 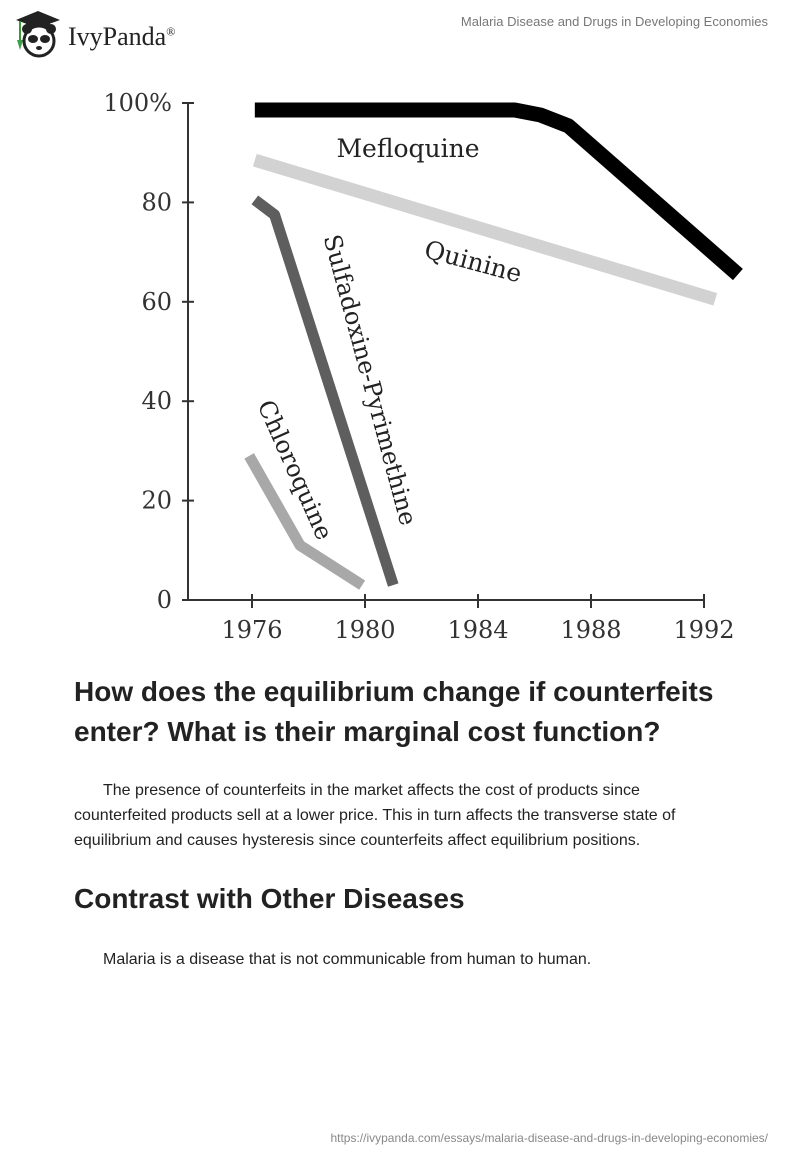 What do you see at coordinates (364, 630) in the screenshot?
I see `x-tick-label: 1980` at bounding box center [364, 630].